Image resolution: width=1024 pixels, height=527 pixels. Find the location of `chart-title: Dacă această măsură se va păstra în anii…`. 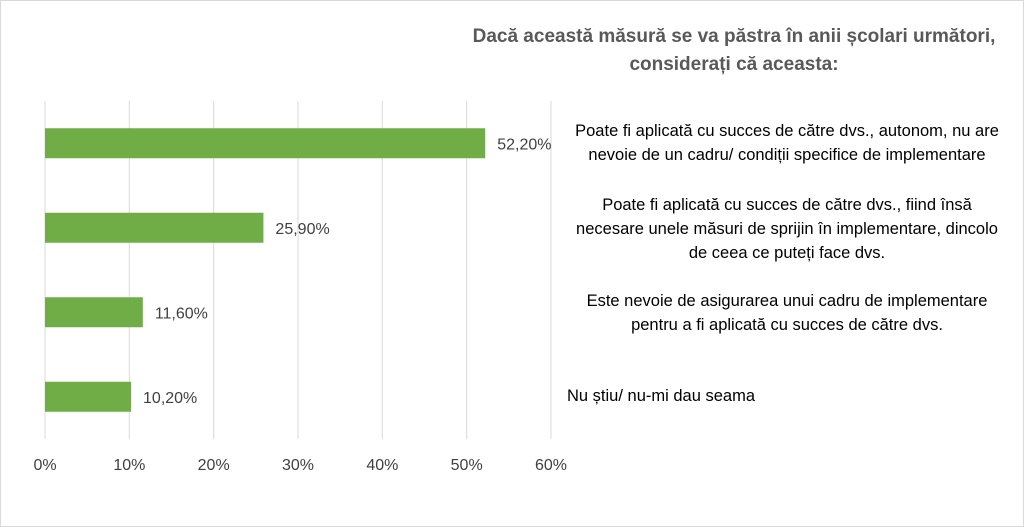

chart-title: Dacă această măsură se va păstra în anii… is located at coordinates (732, 51).